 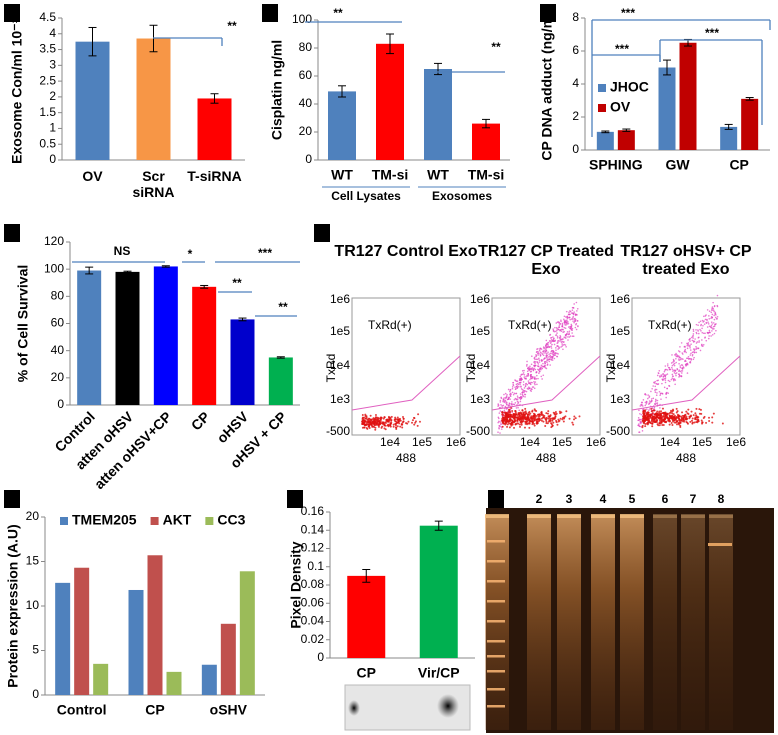 What do you see at coordinates (277, 90) in the screenshot?
I see `y-axis-label: Cisplatin ng/ml` at bounding box center [277, 90].